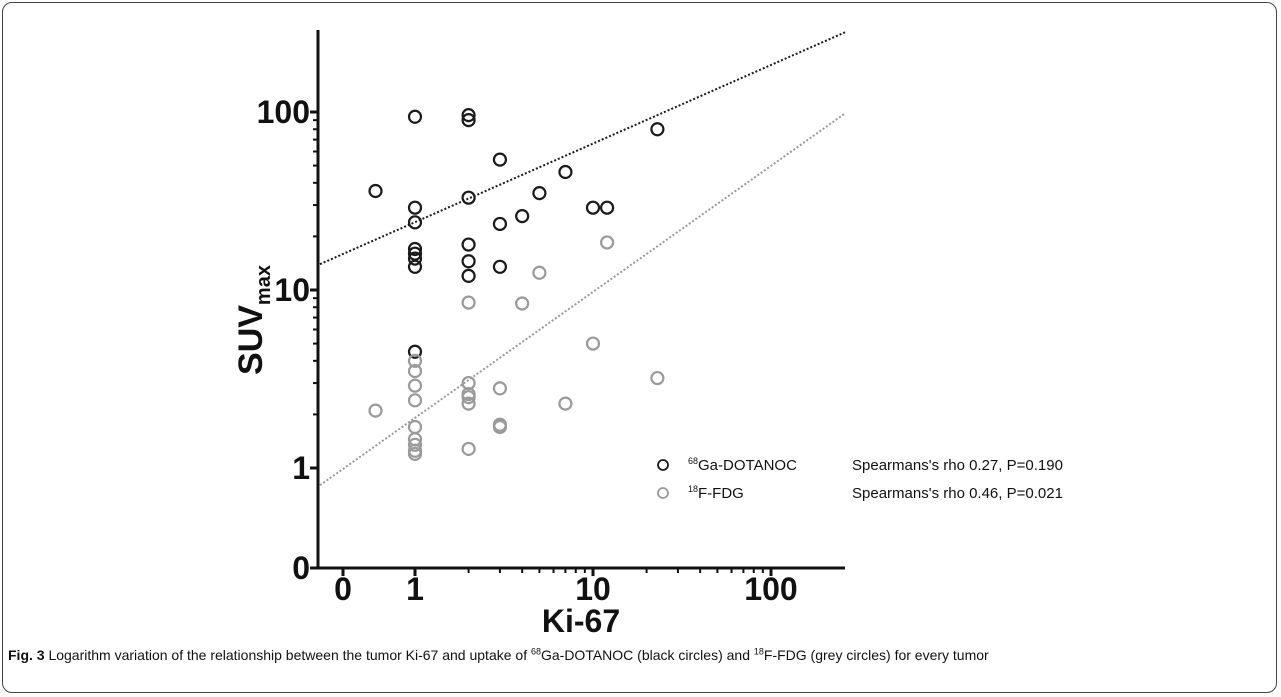  I want to click on y-tick-label: 0, so click(301, 568).